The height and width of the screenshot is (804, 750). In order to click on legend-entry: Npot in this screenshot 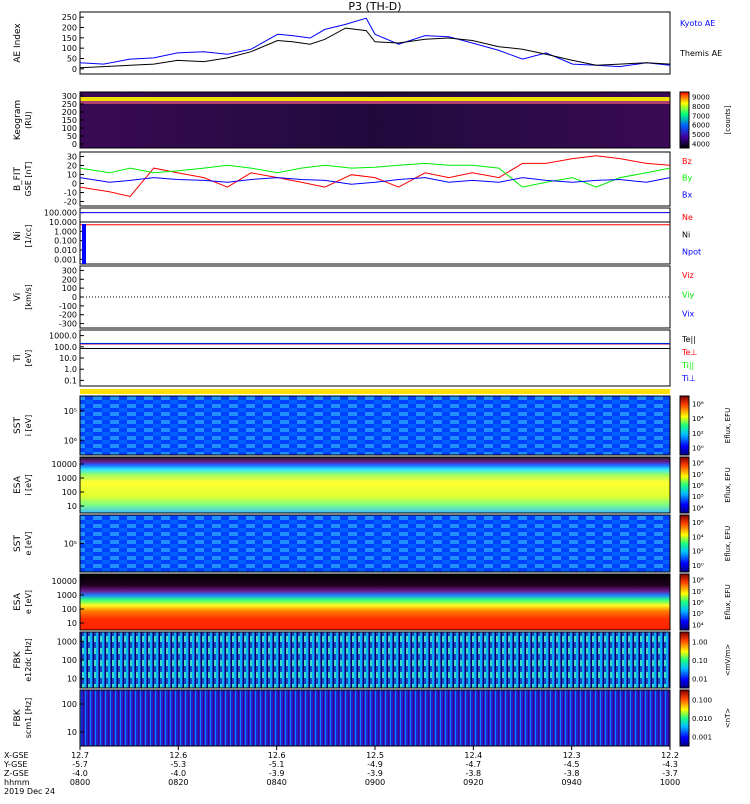, I will do `click(691, 252)`.